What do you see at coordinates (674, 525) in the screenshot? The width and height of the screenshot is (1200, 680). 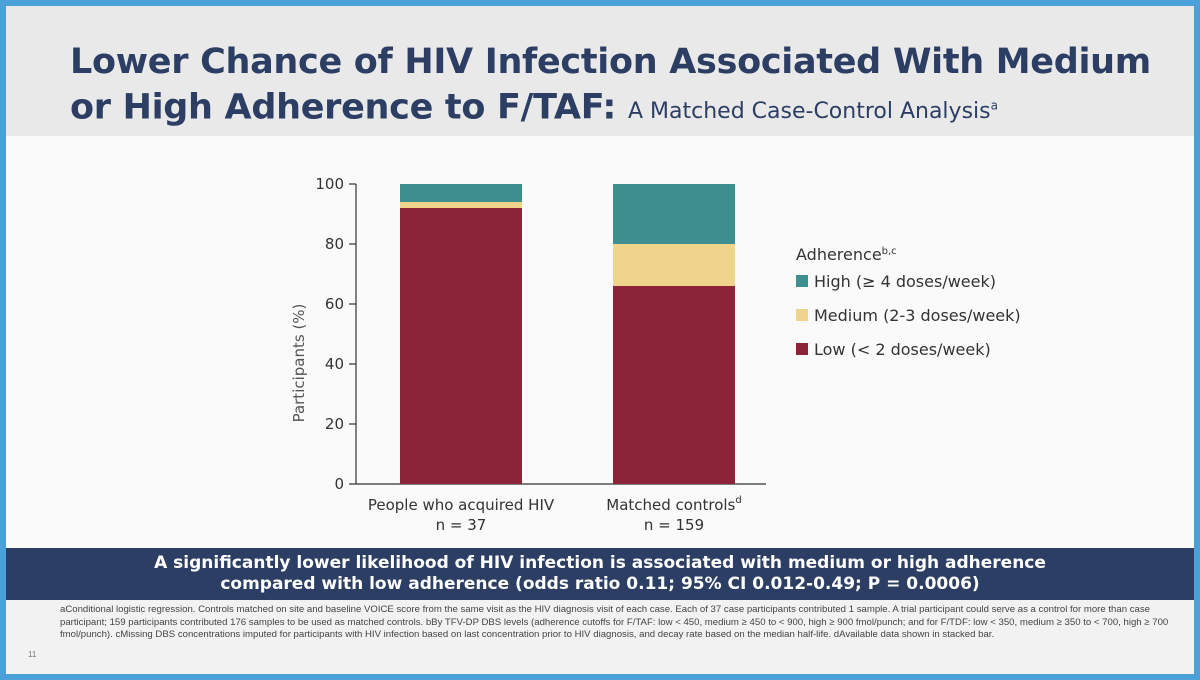 I see `x-category-sublabel: n = 159` at bounding box center [674, 525].